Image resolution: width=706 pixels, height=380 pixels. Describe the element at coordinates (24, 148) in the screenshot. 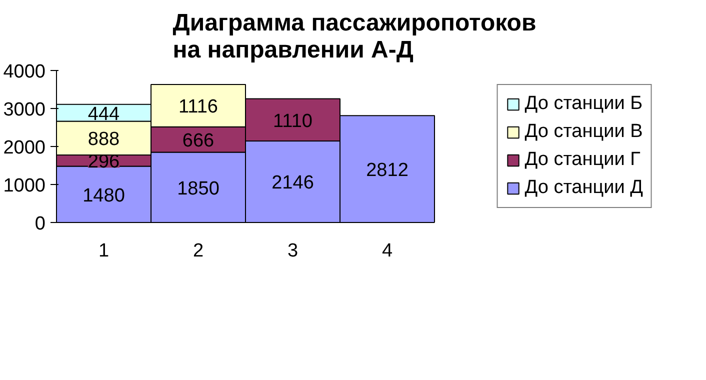

I see `y-tick-label: 2000` at that location.